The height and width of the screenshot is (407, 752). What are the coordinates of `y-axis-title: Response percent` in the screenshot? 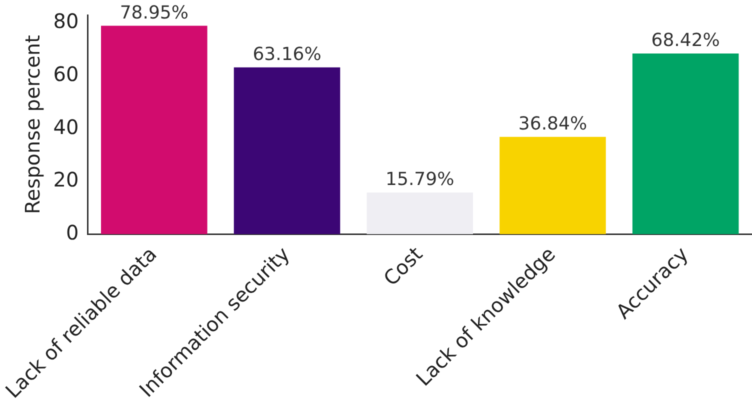 It's located at (32, 124).